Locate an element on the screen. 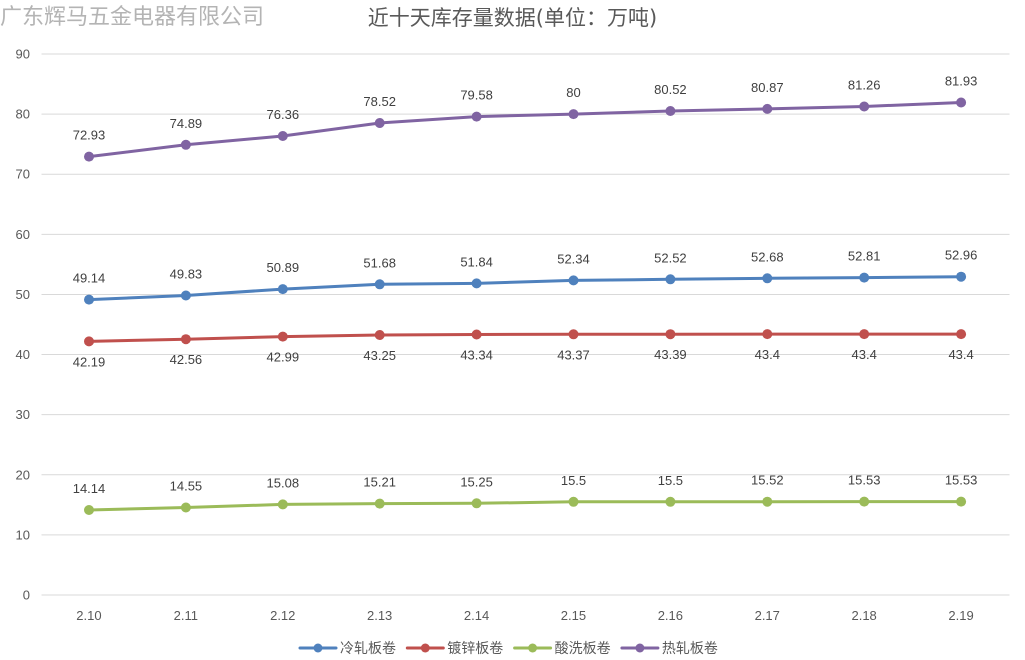 The height and width of the screenshot is (660, 1025). legend-item: 酸洗板卷 is located at coordinates (562, 649).